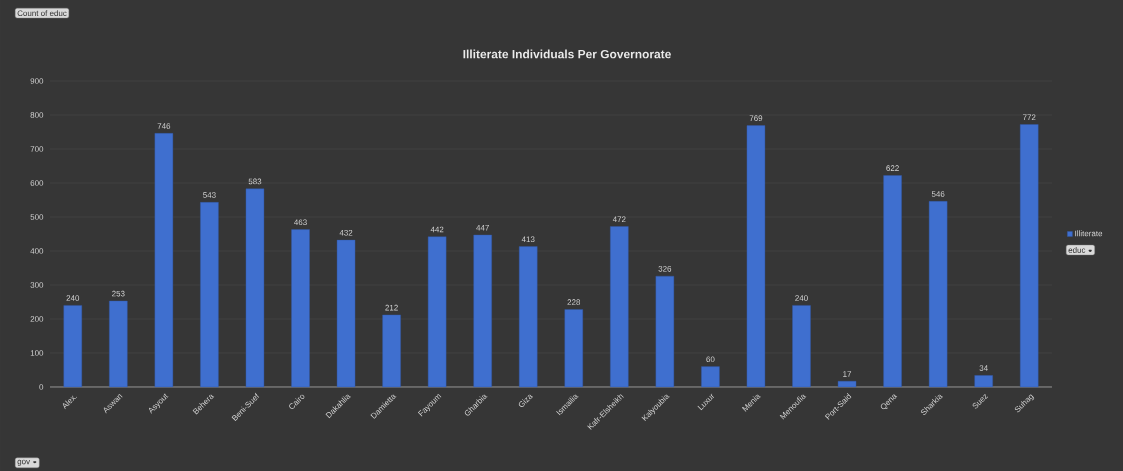 The image size is (1123, 471). Describe the element at coordinates (567, 54) in the screenshot. I see `chart-title: Illiterate Individuals Per Governorate` at that location.